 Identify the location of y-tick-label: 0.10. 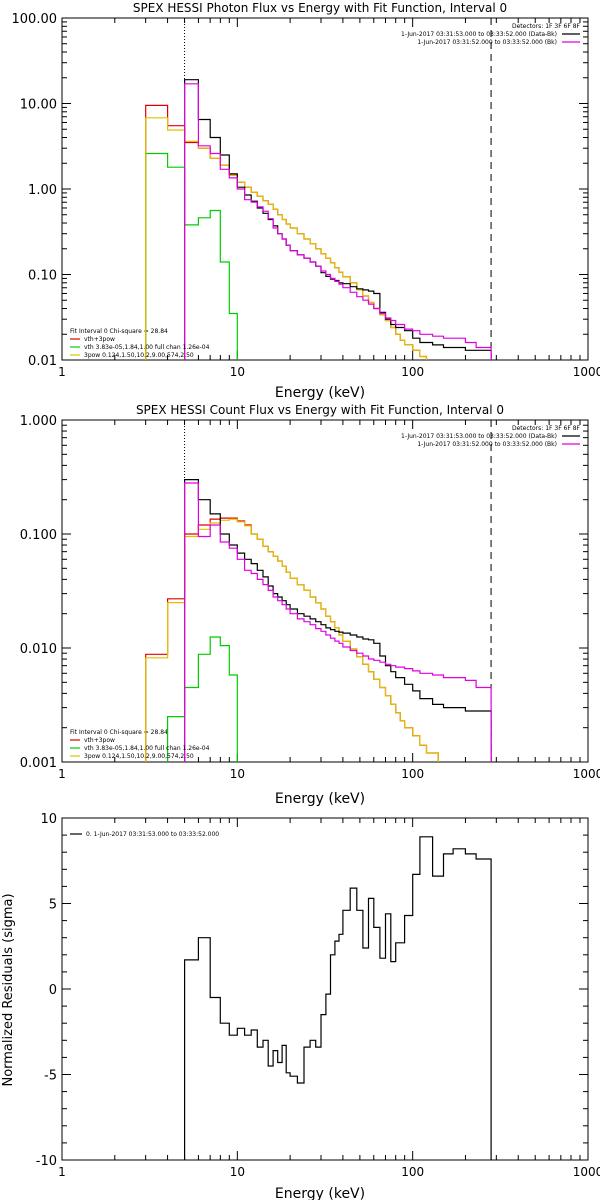
(42, 276).